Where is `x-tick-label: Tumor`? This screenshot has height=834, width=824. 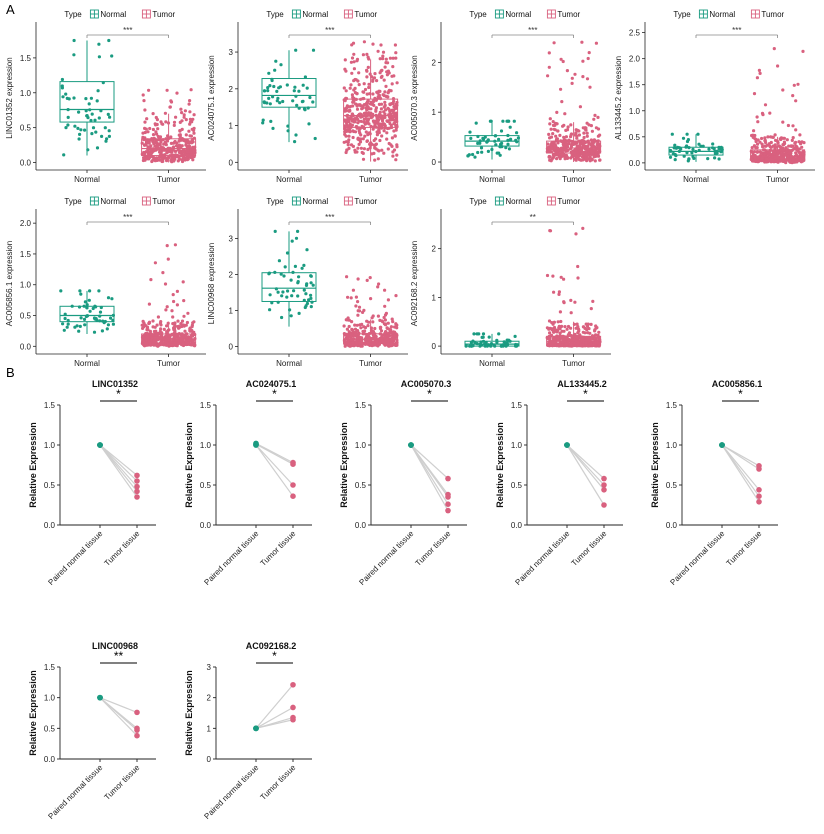
x-tick-label: Tumor is located at coordinates (777, 179).